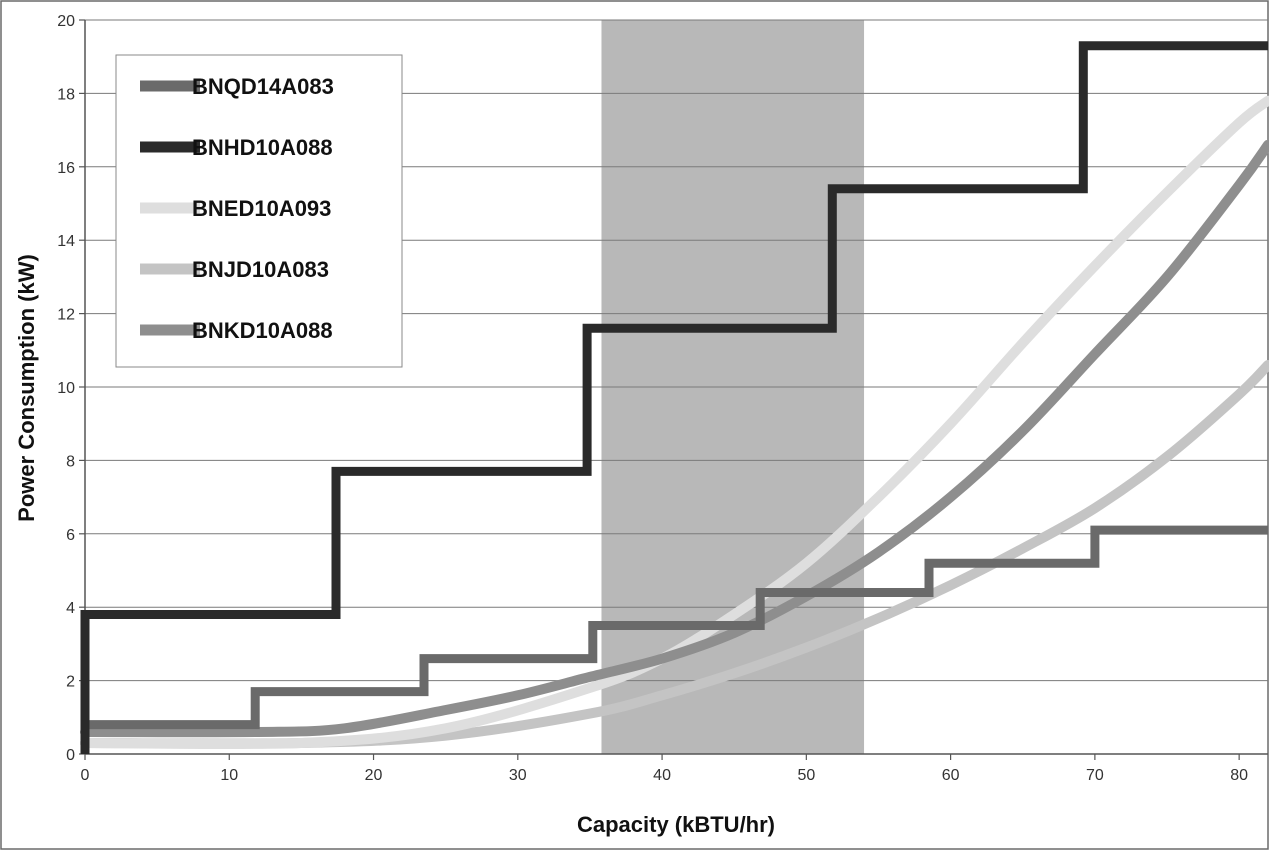 This screenshot has height=850, width=1269. What do you see at coordinates (262, 330) in the screenshot?
I see `legend-label: BNKD10A088` at bounding box center [262, 330].